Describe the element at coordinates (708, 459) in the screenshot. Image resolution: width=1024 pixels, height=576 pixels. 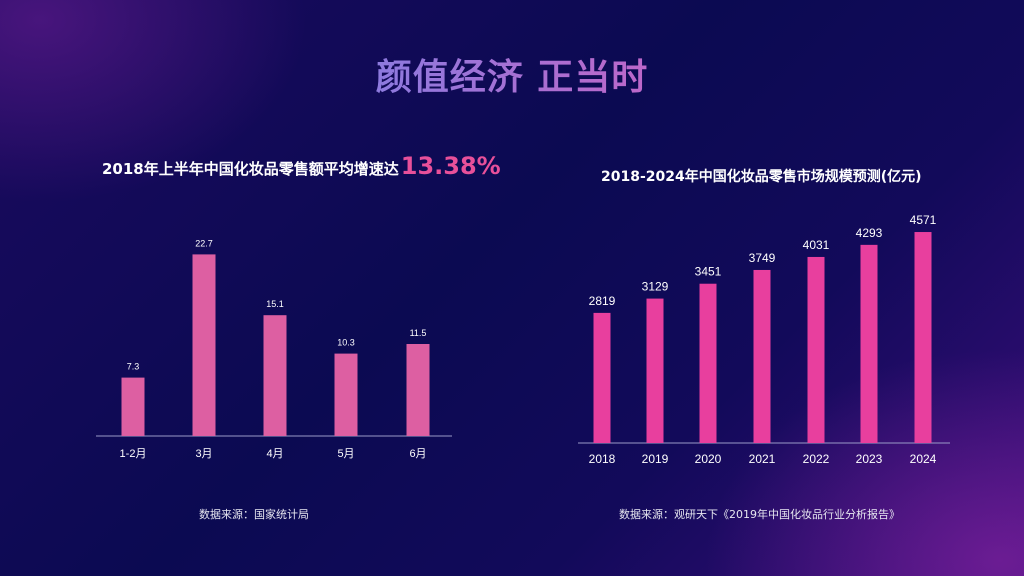
I see `x-tick-label-year-2020: 2020` at that location.